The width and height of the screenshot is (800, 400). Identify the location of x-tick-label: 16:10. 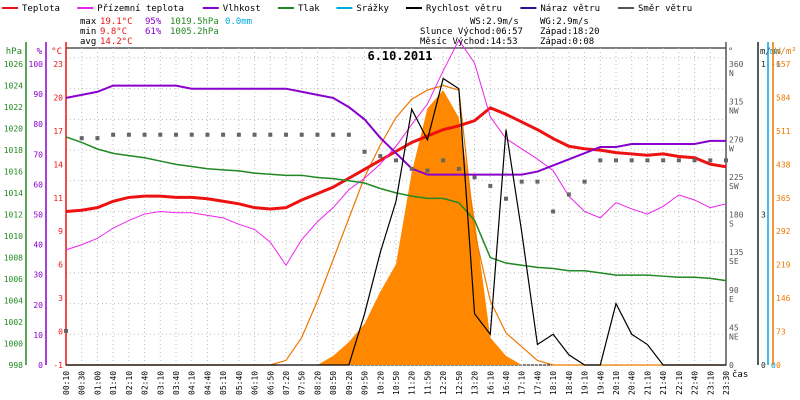
(490, 383).